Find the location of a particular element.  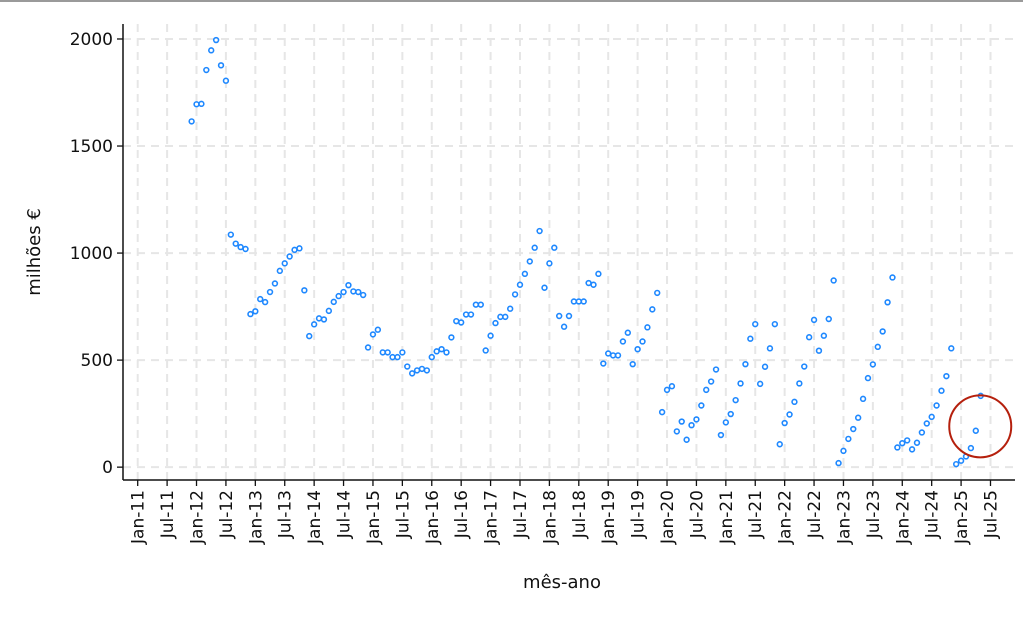

x-tick-label: Jan-13 is located at coordinates (256, 517).